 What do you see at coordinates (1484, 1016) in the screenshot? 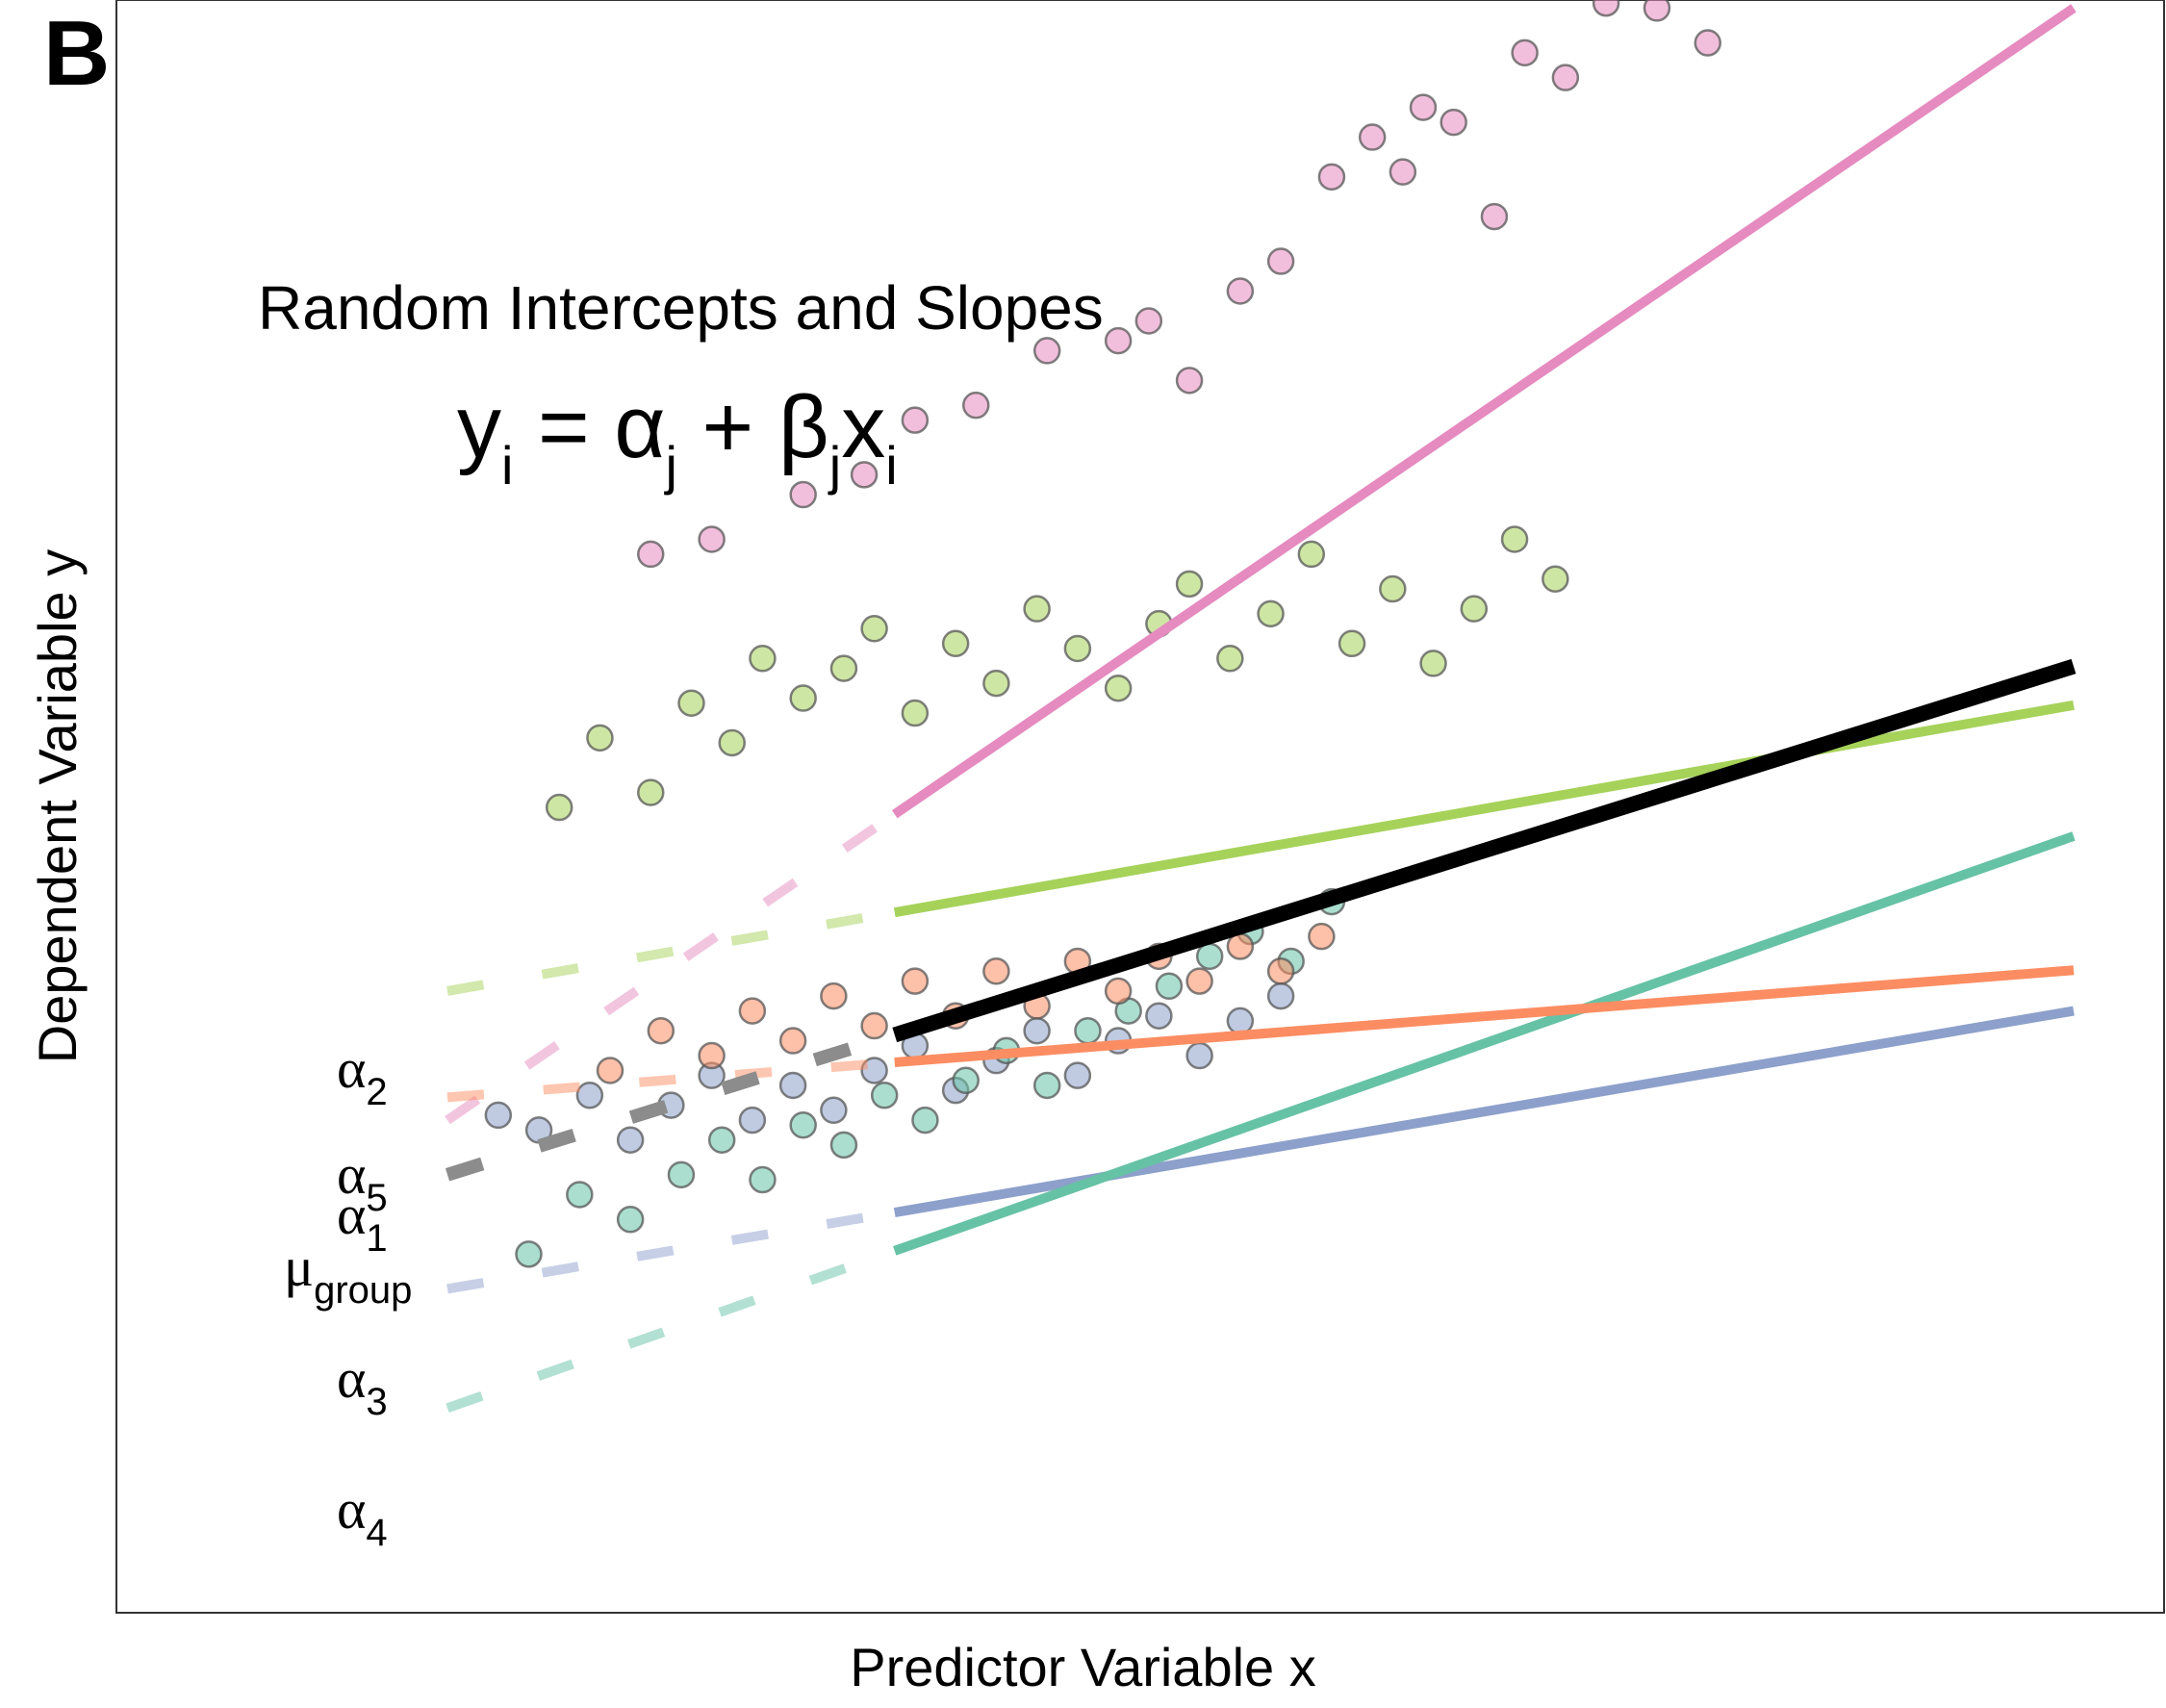
I see `fit-line-group5` at bounding box center [1484, 1016].